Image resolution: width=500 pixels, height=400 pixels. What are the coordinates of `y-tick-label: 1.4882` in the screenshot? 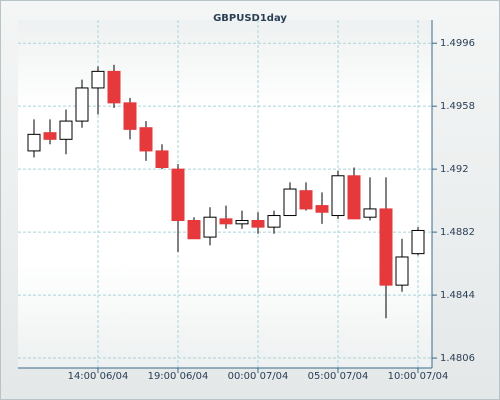 It's located at (457, 232).